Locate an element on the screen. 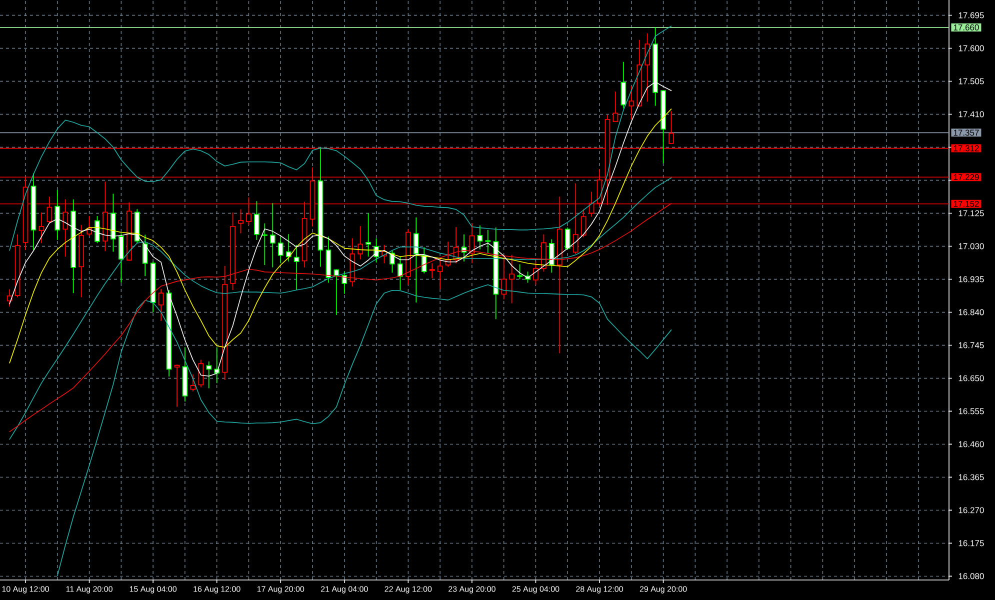  x-tick-label: 21 Aug 04:00 is located at coordinates (344, 590).